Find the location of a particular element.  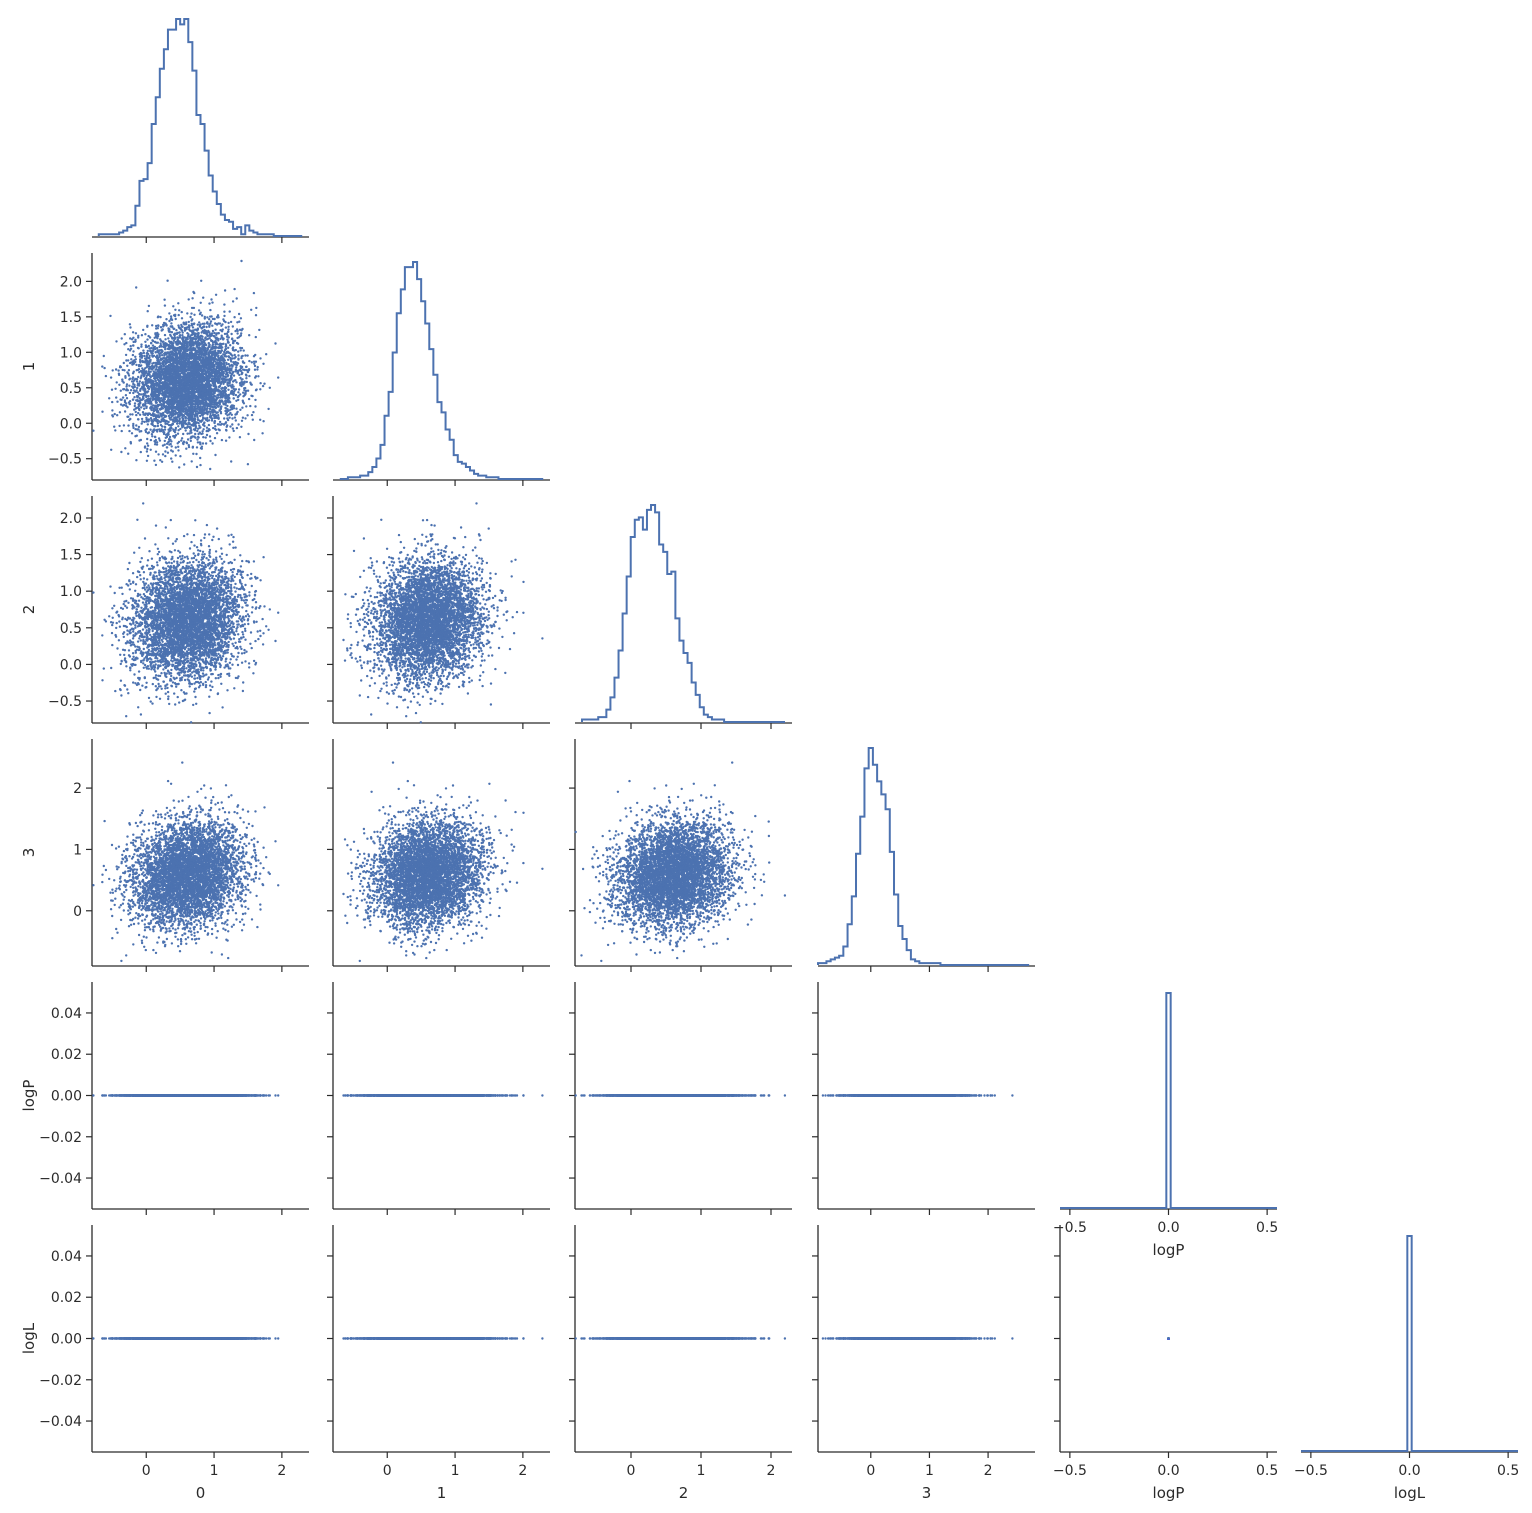

y-tick-label: 0.5 is located at coordinates (71, 389).